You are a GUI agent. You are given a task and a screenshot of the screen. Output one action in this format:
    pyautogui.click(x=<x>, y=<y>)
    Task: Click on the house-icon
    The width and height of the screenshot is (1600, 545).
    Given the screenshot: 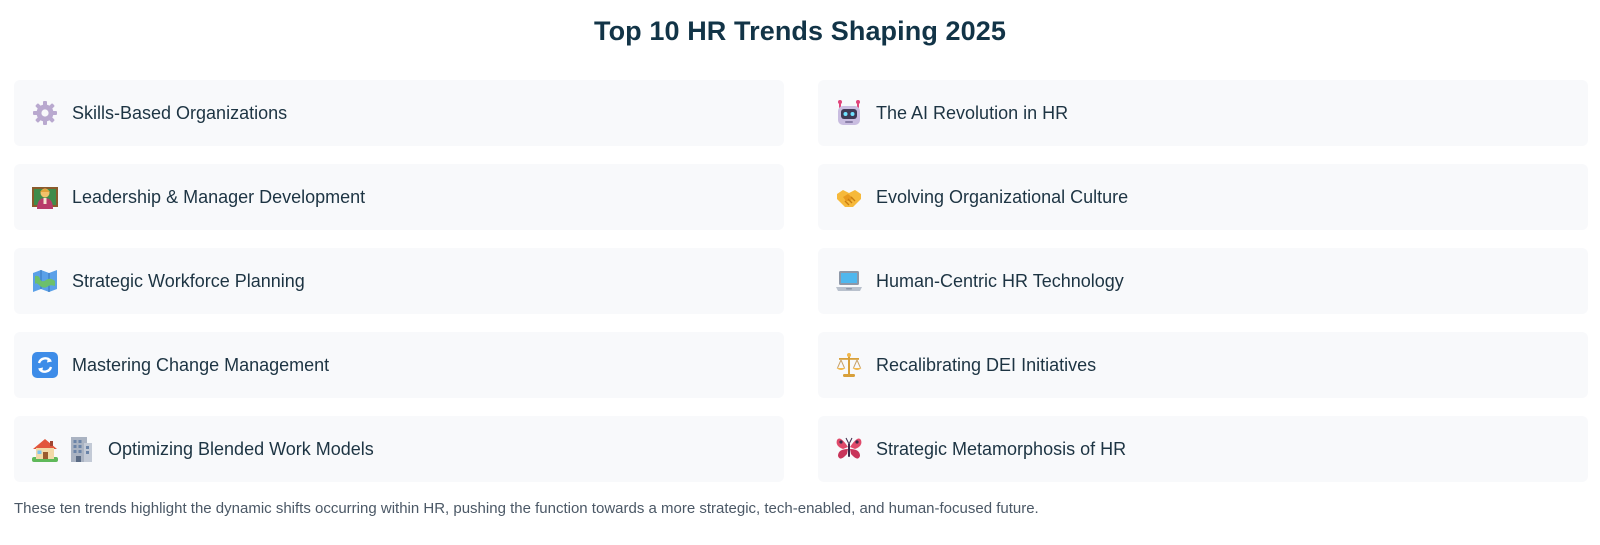 What is the action you would take?
    pyautogui.click(x=45, y=449)
    